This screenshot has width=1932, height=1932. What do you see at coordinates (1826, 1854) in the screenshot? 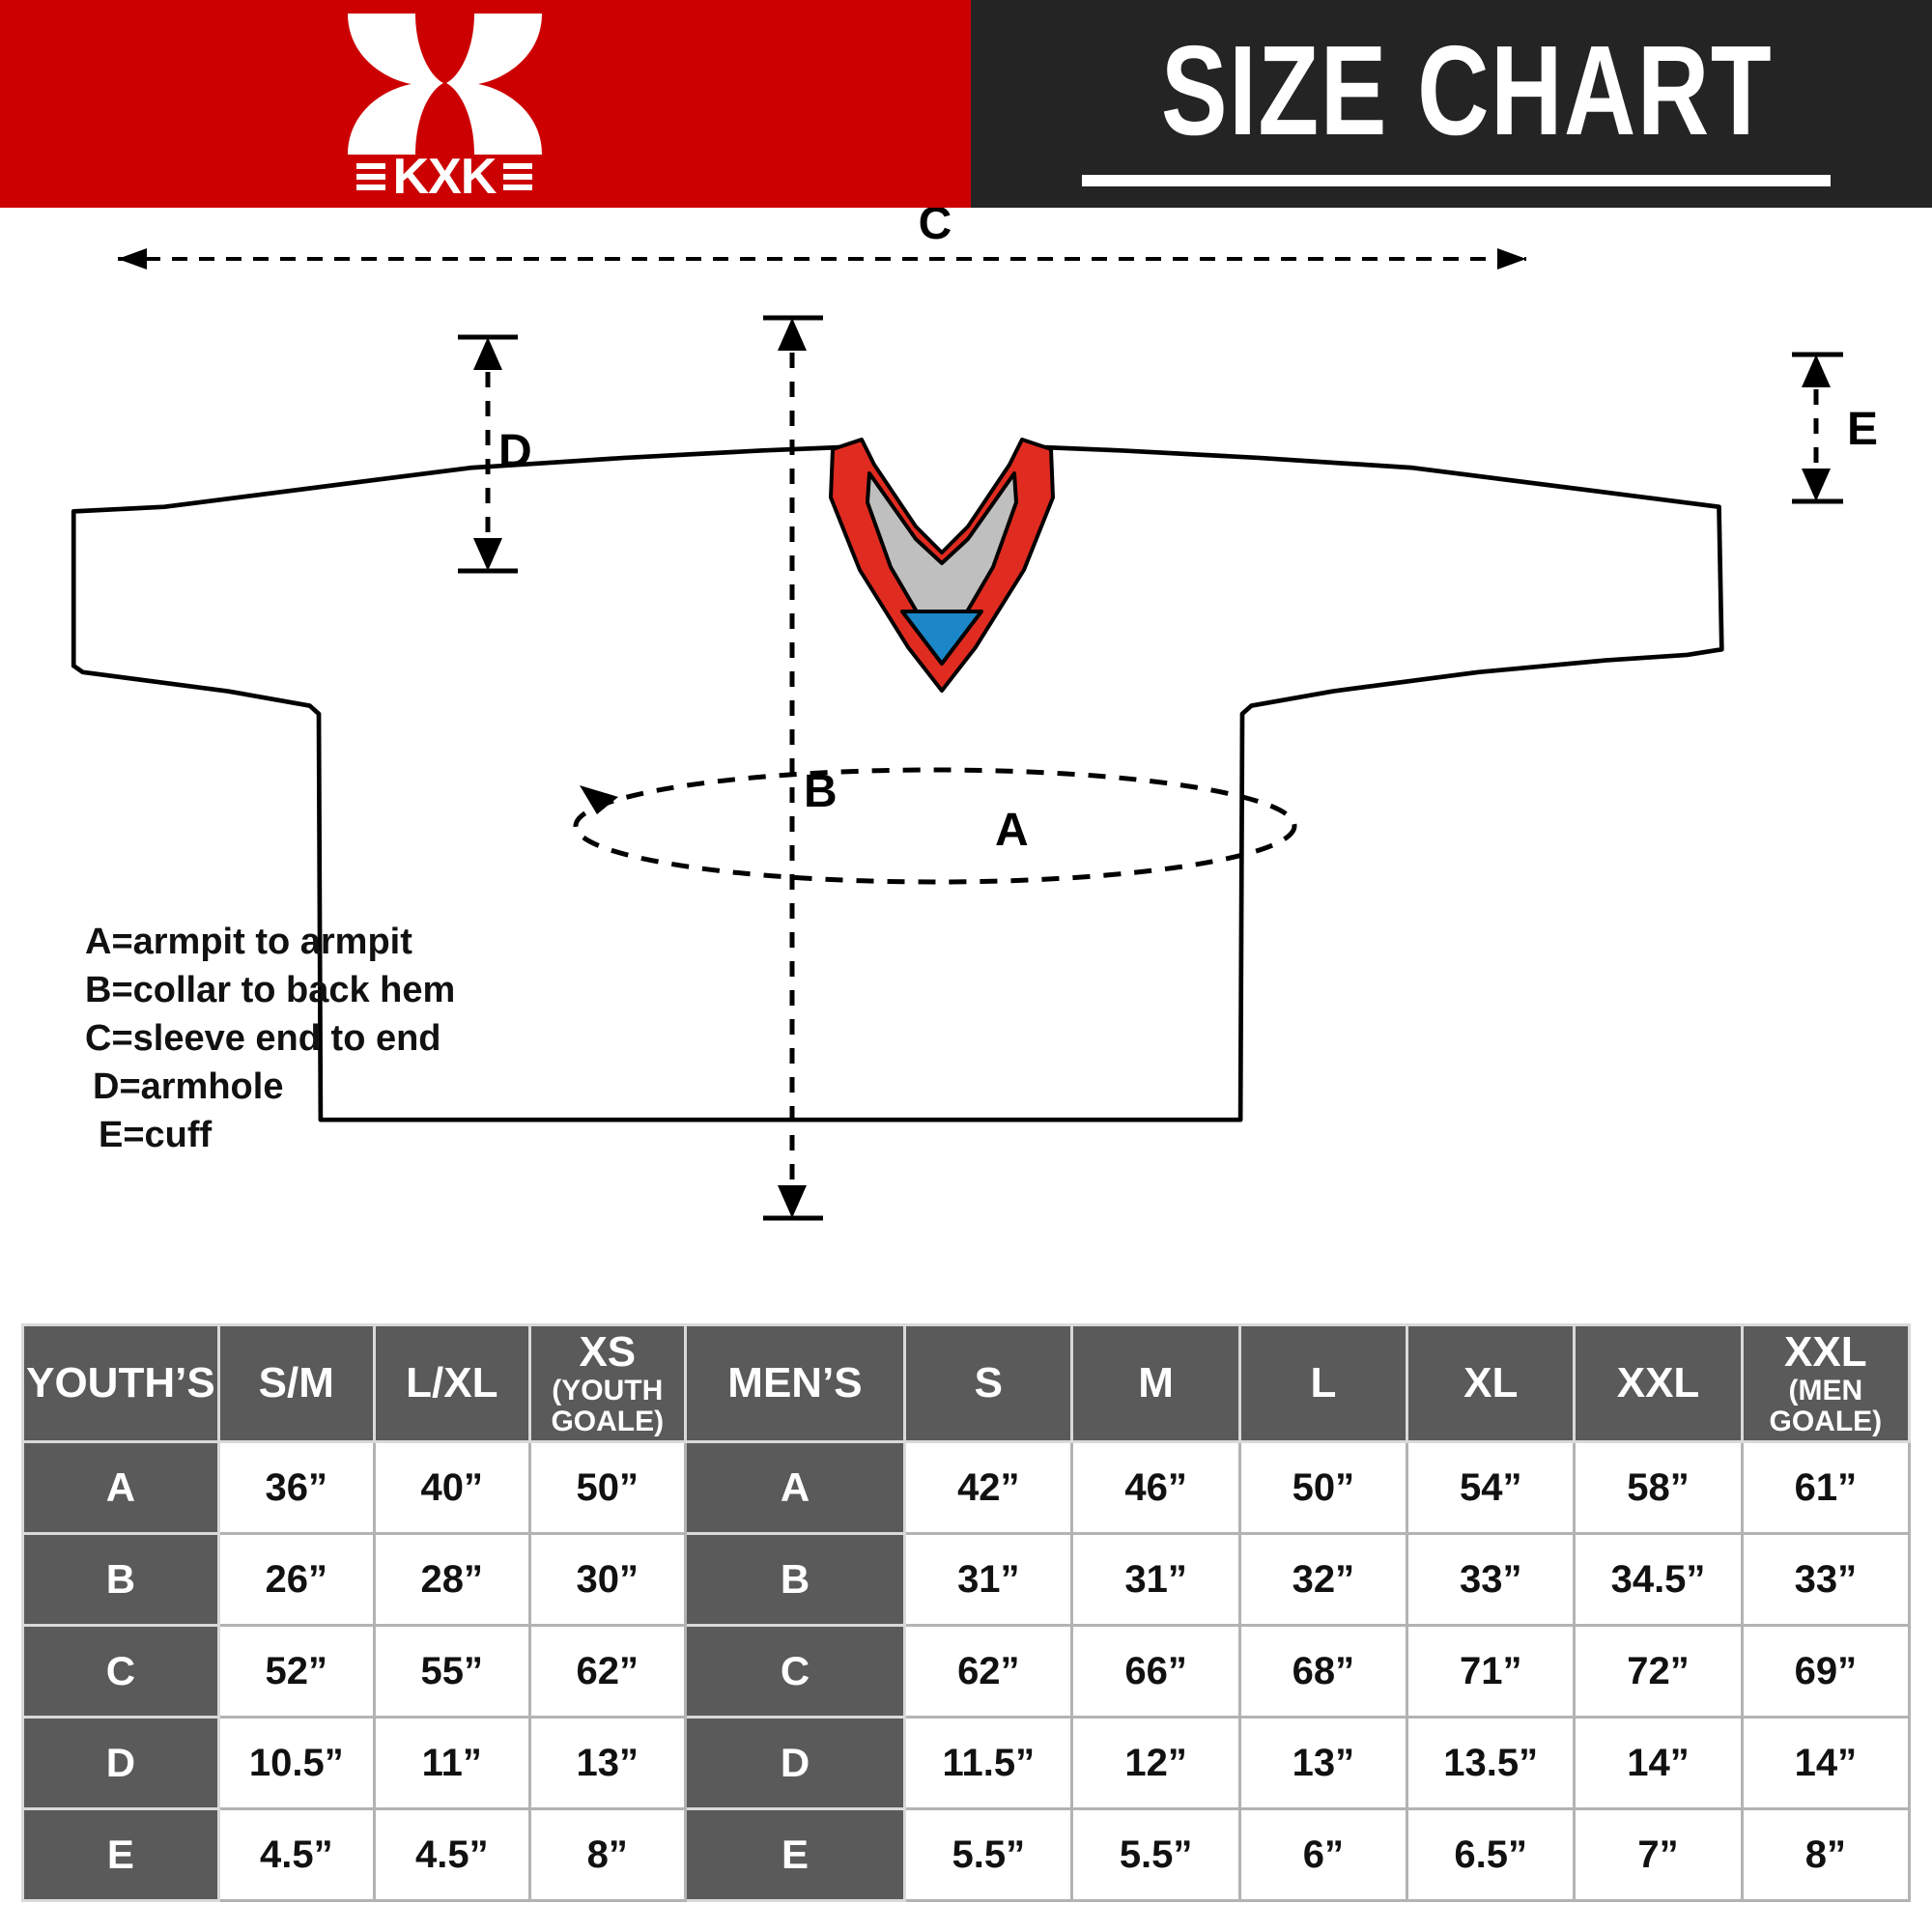
I see `cell-mens-e-xxlg: 8”` at bounding box center [1826, 1854].